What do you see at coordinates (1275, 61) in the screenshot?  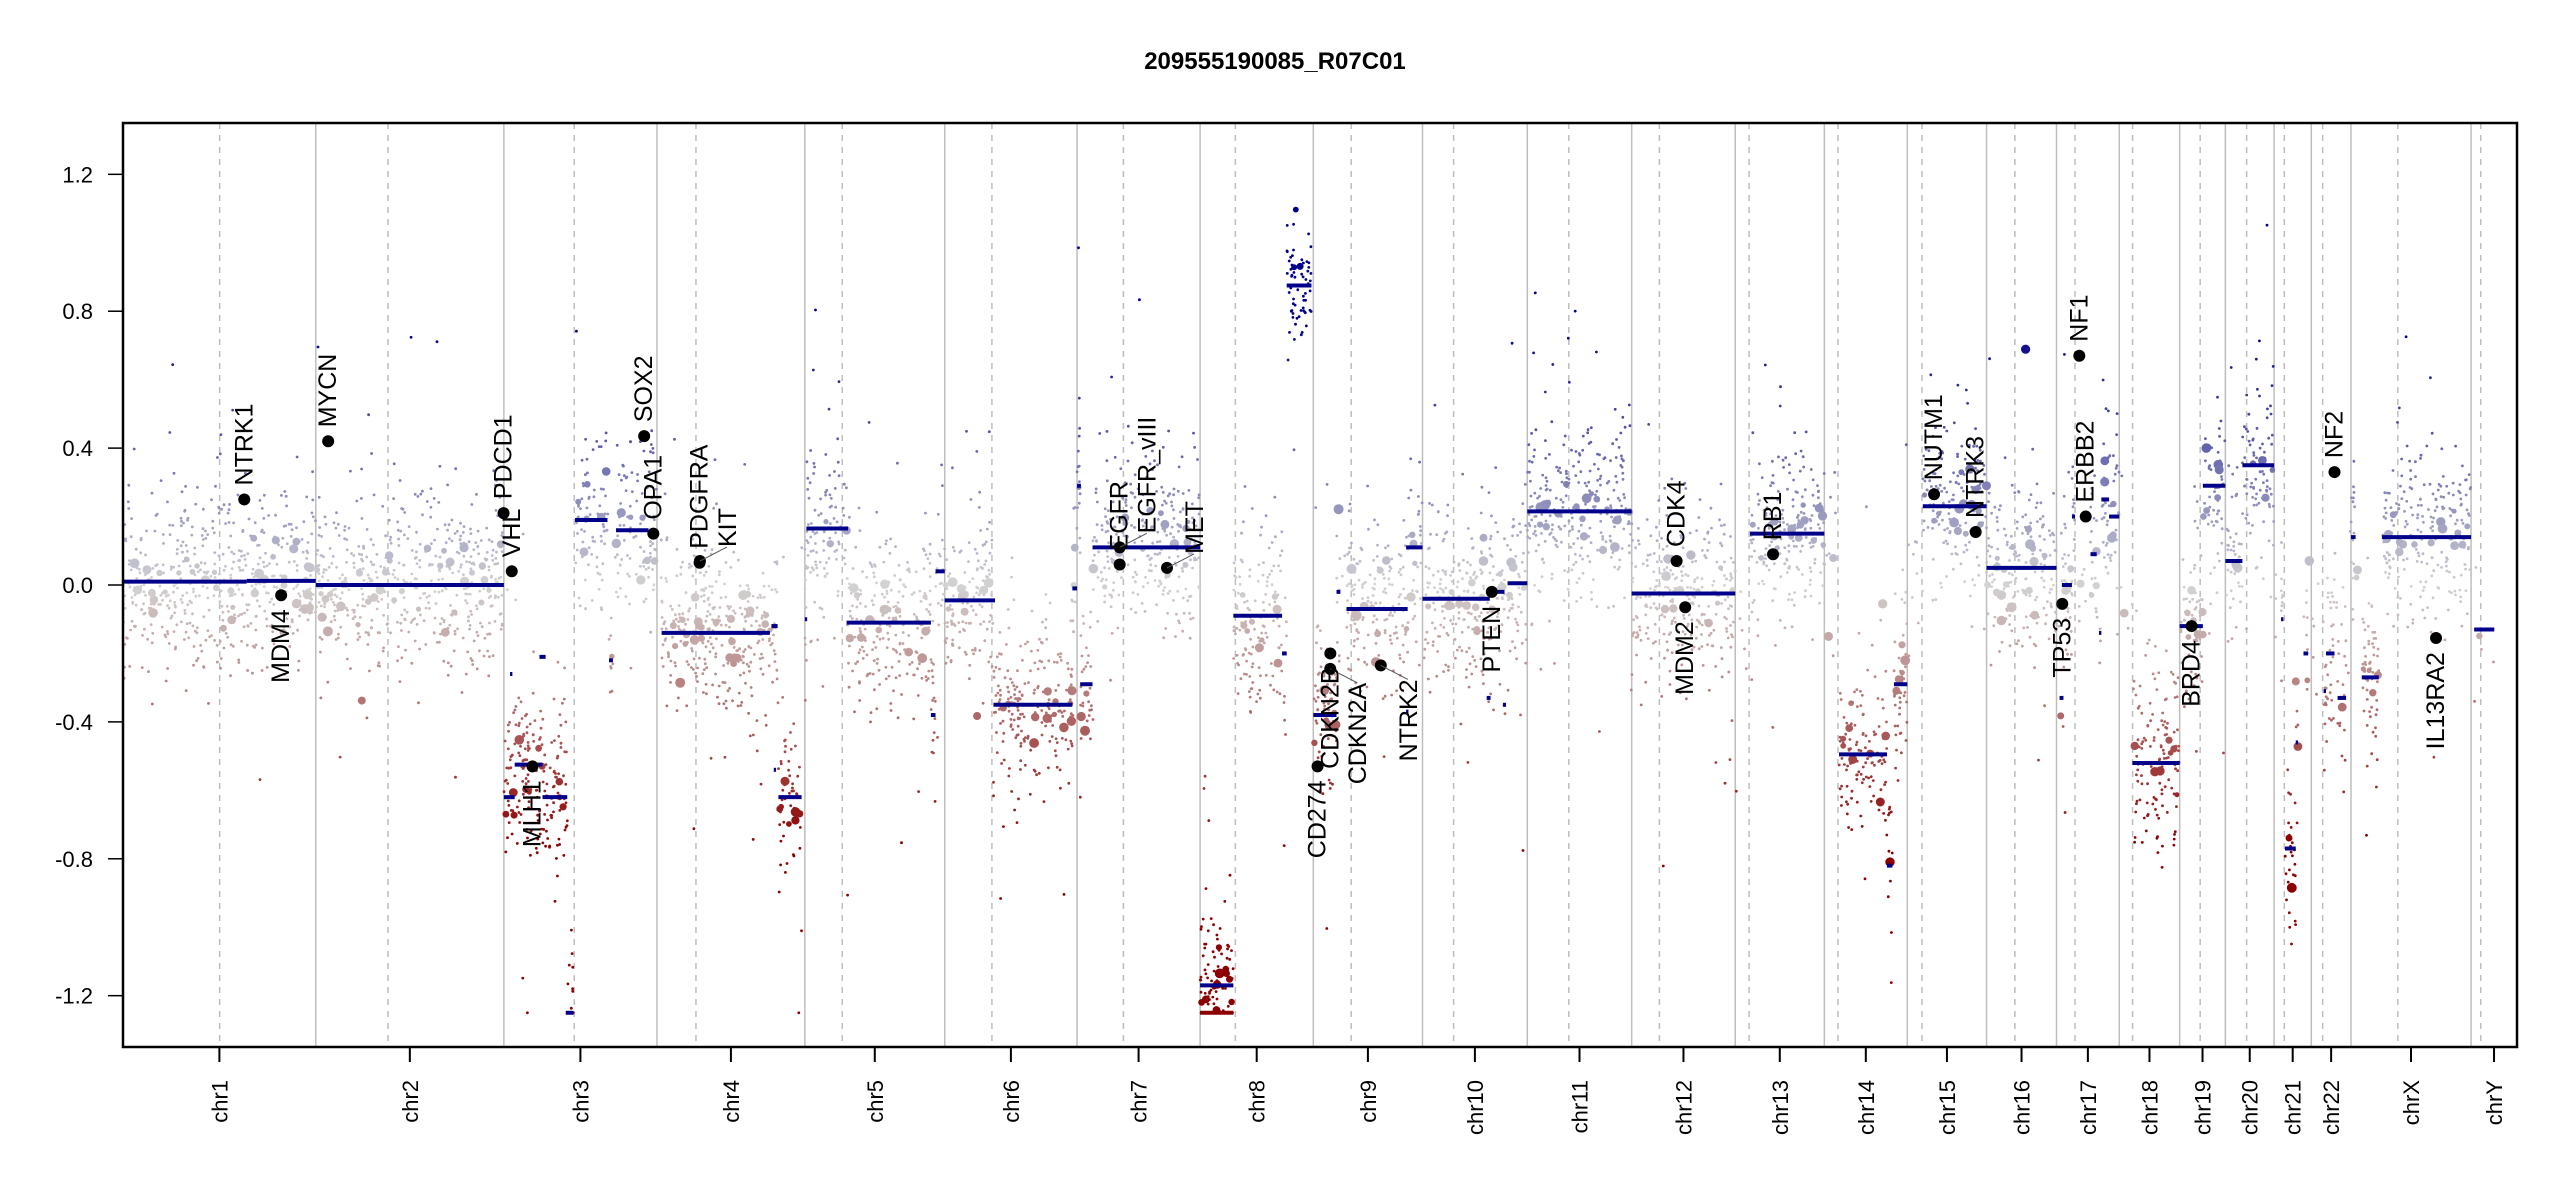 I see `chart-title: 209555190085_R07C01` at bounding box center [1275, 61].